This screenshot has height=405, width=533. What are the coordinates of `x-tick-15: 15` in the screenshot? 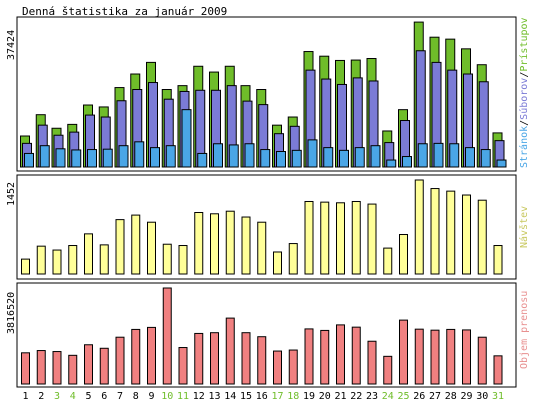 It's located at (246, 396).